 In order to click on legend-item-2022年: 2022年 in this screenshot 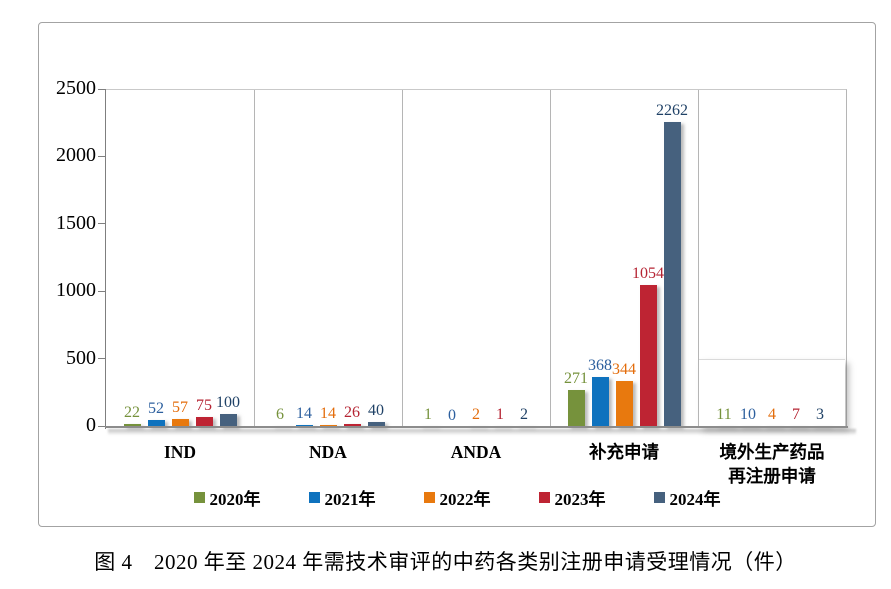, I will do `click(457, 497)`.